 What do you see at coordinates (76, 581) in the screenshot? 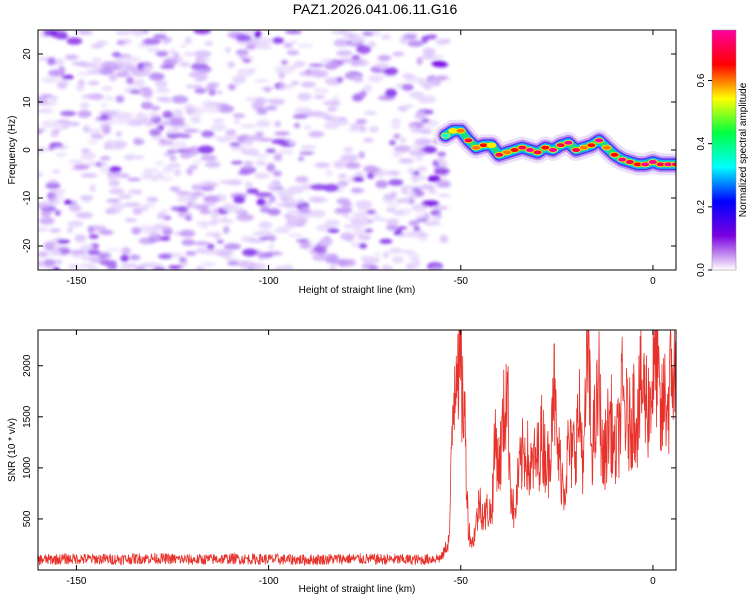
I see `x-tick-label: -150` at bounding box center [76, 581].